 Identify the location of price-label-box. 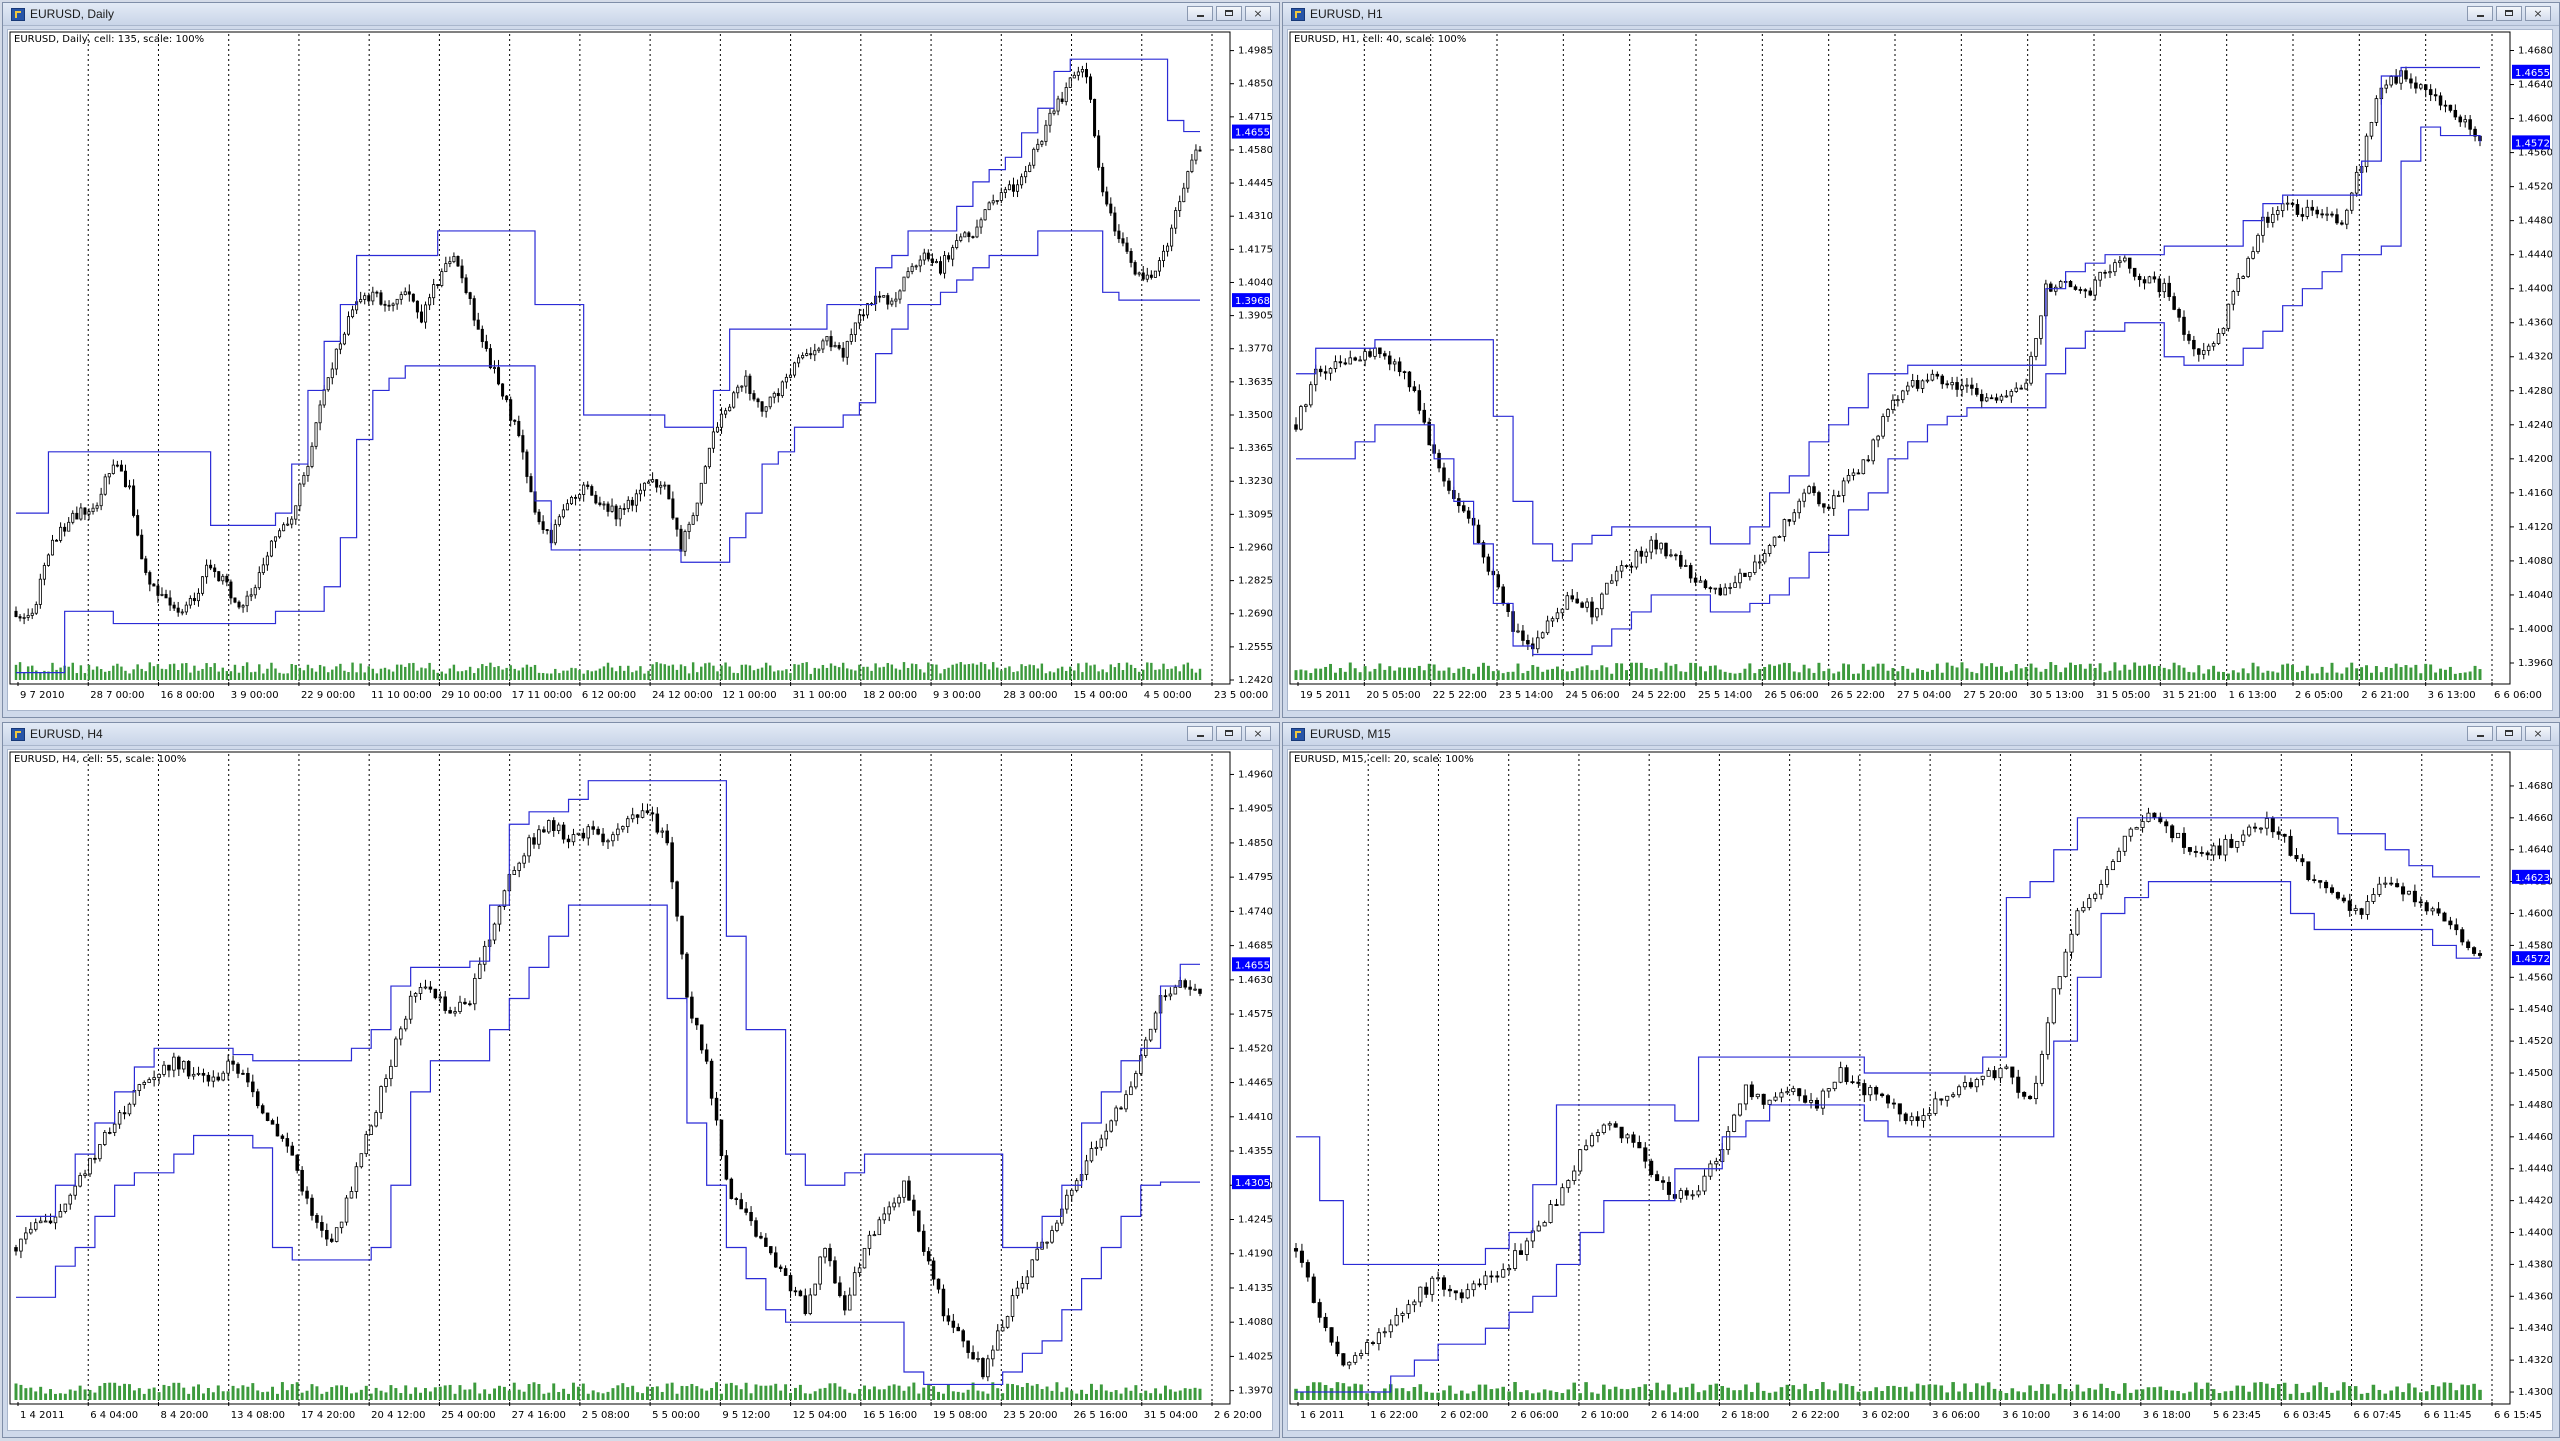
(1251, 131).